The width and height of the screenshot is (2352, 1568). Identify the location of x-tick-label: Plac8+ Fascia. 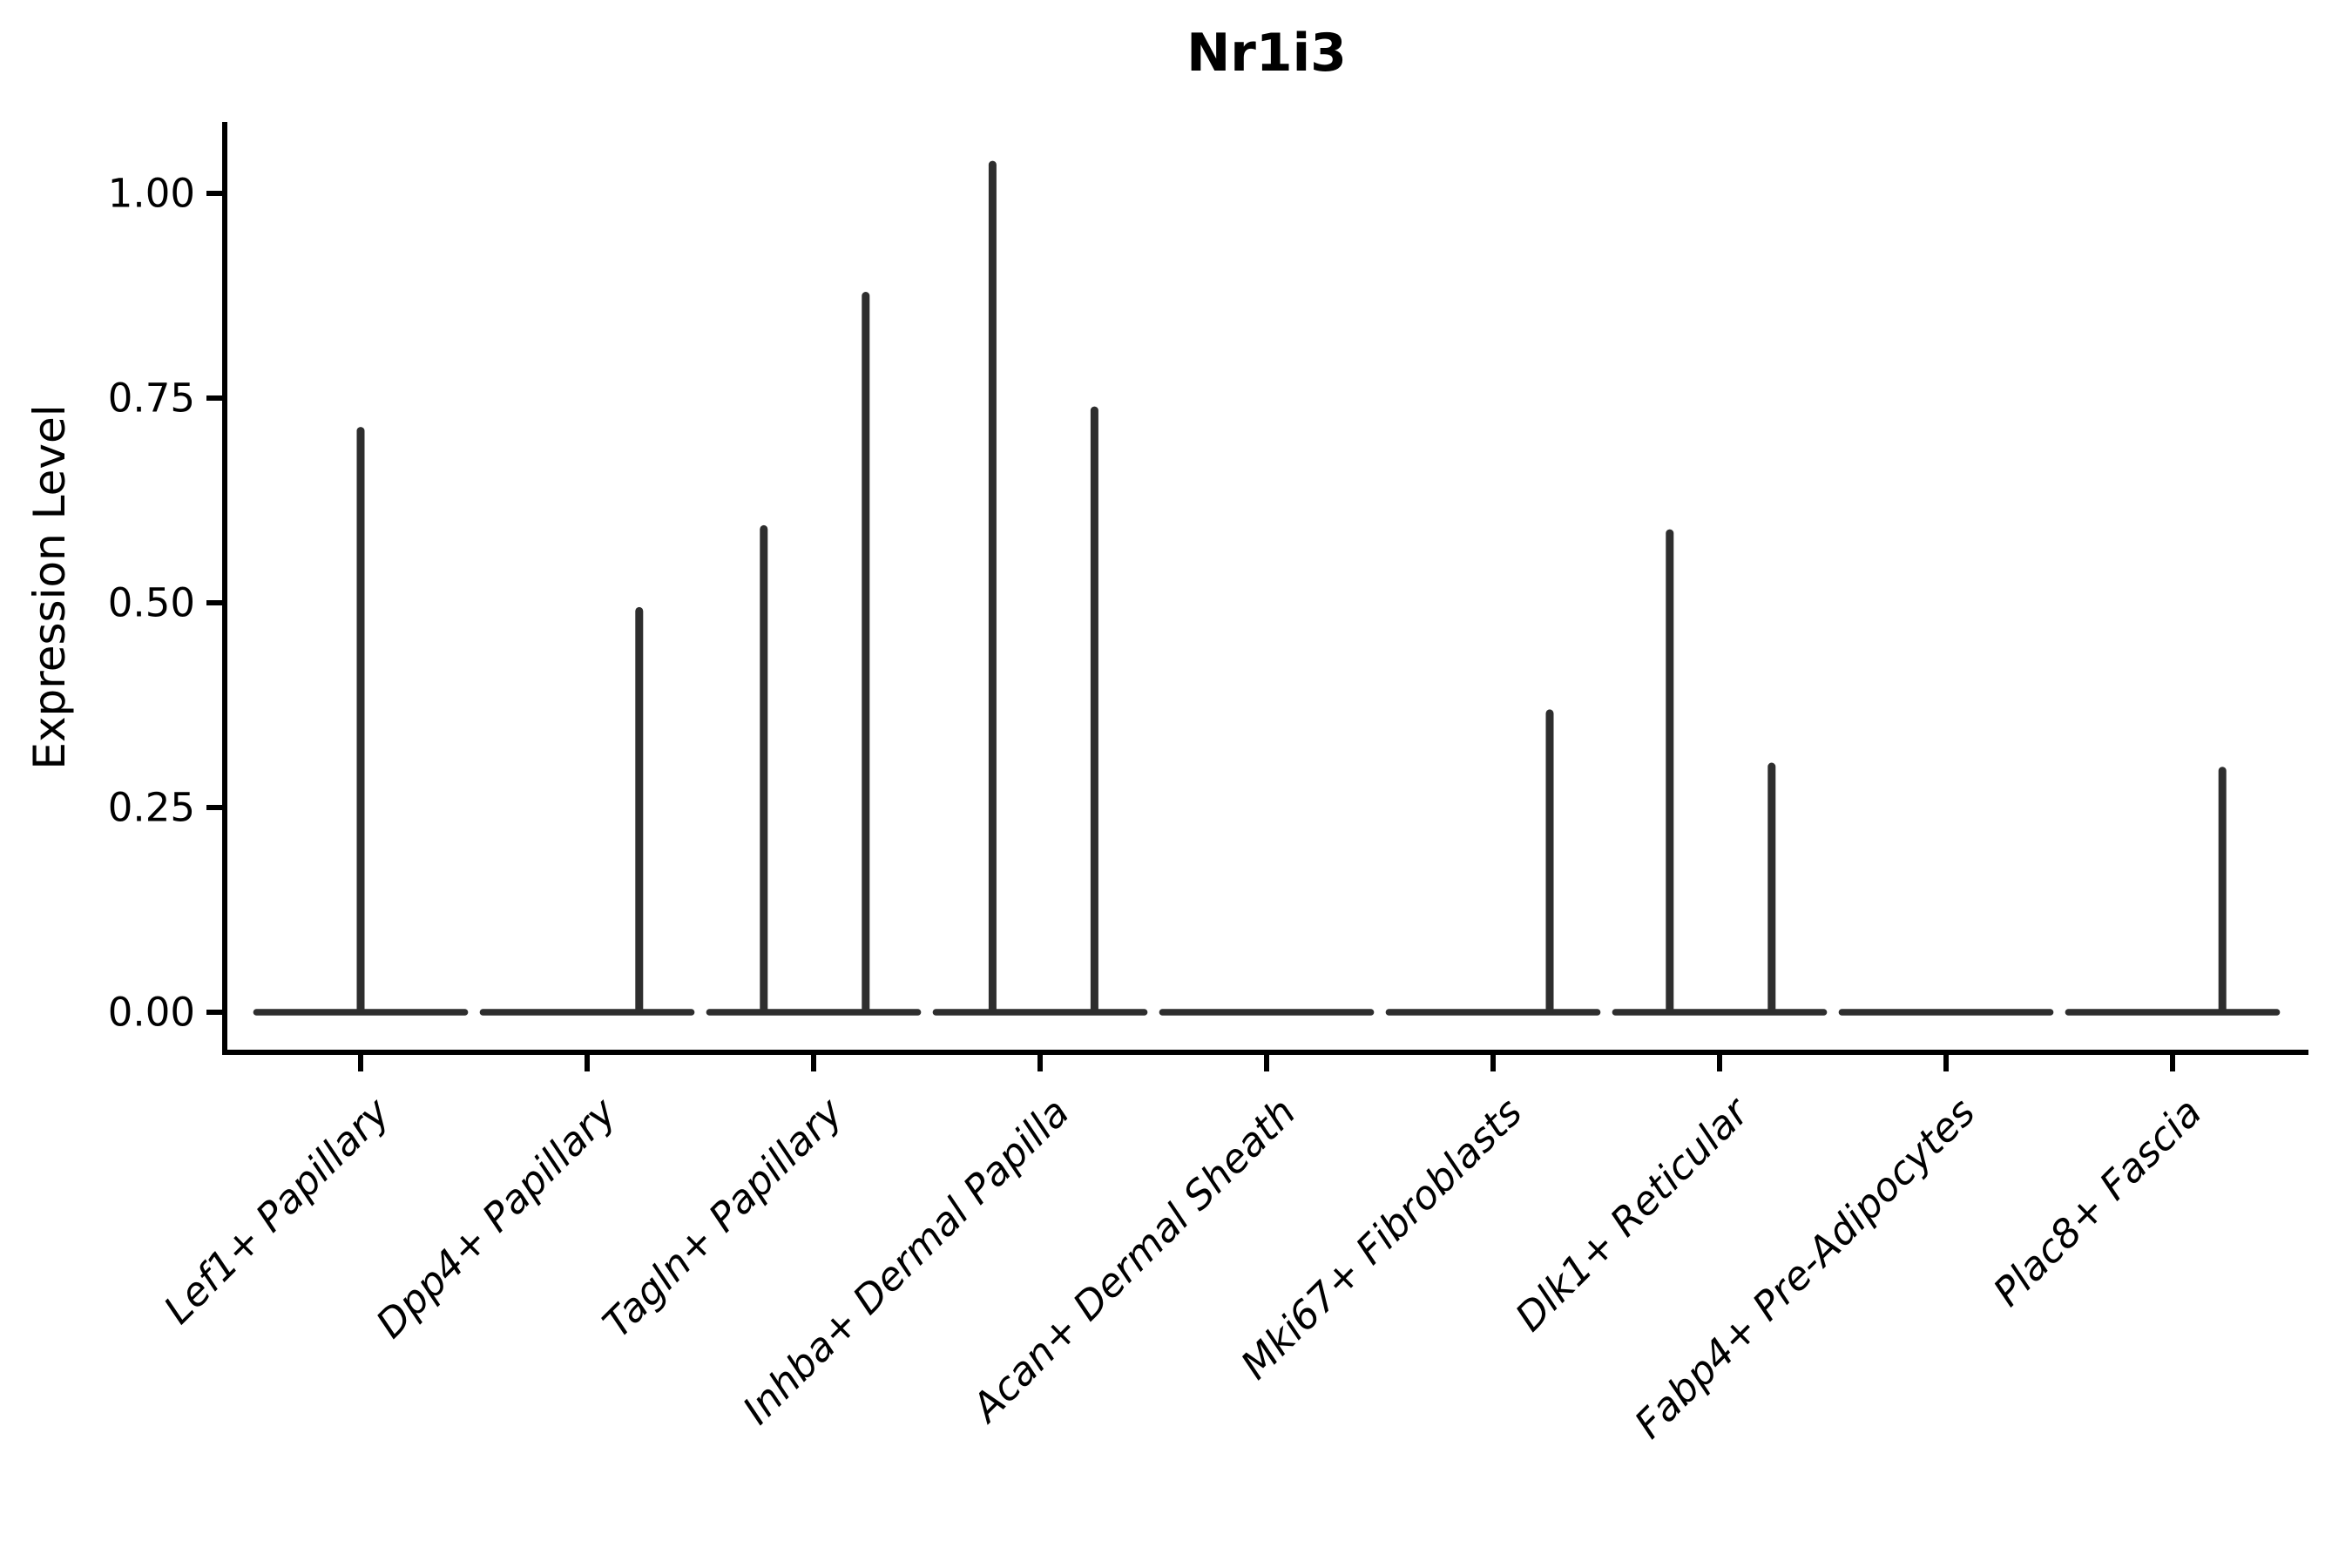
(2097, 1202).